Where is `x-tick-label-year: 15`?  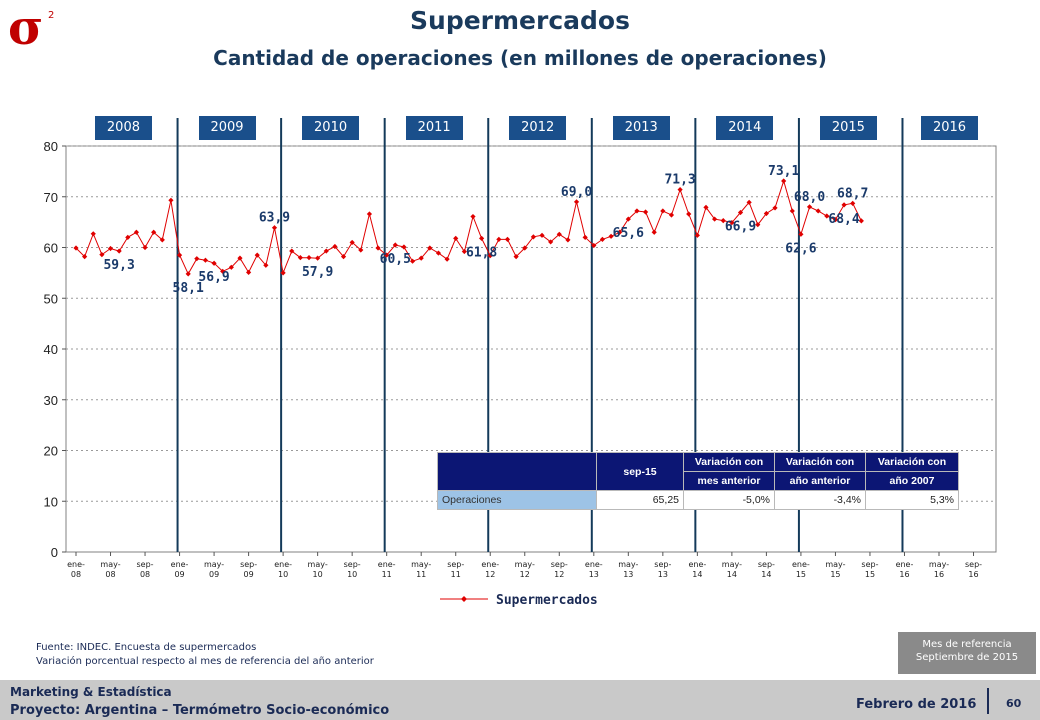 x-tick-label-year: 15 is located at coordinates (835, 574).